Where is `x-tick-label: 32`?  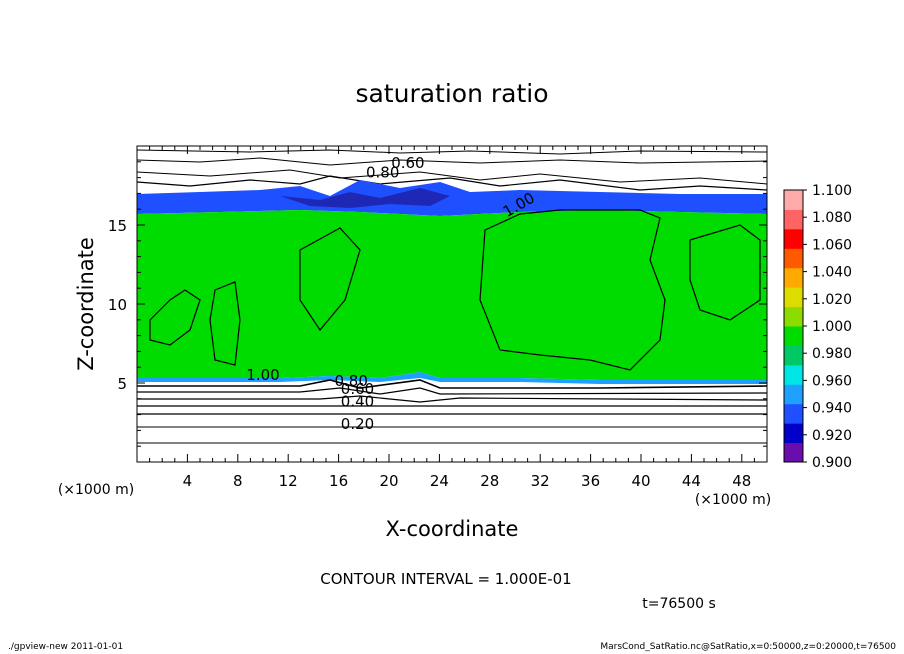
x-tick-label: 32 is located at coordinates (540, 481).